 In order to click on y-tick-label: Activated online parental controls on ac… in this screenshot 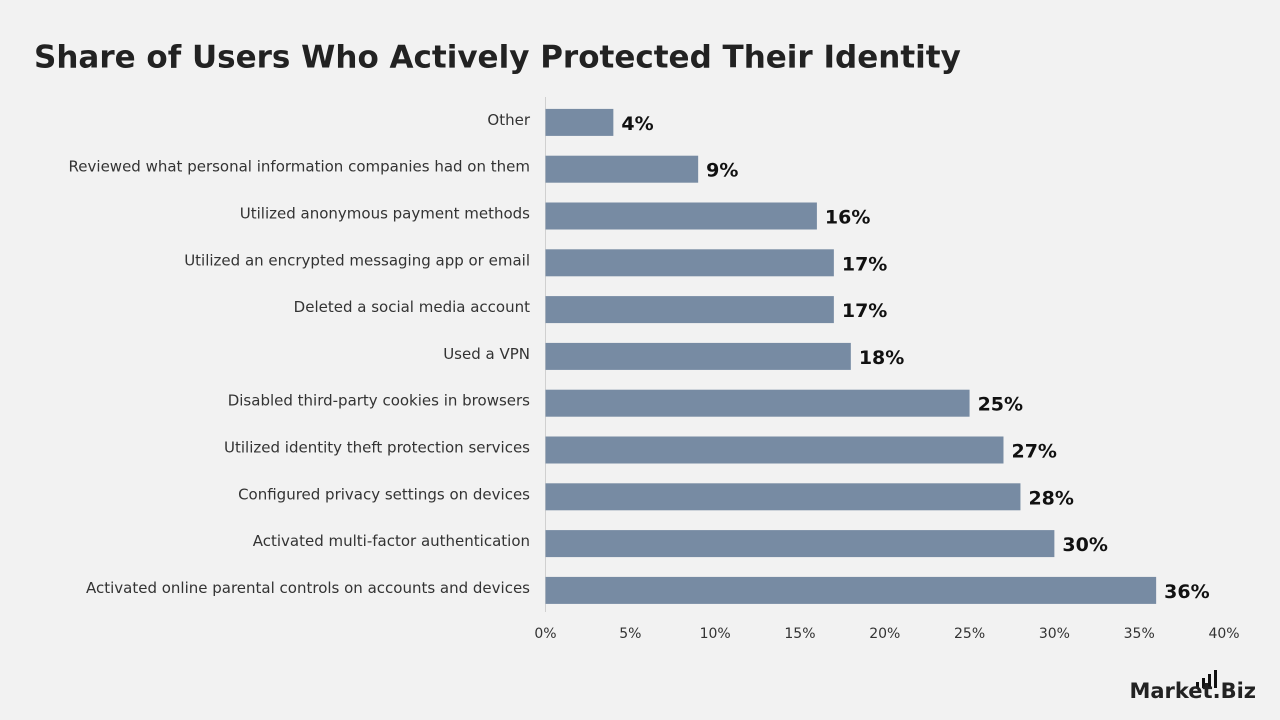, I will do `click(308, 588)`.